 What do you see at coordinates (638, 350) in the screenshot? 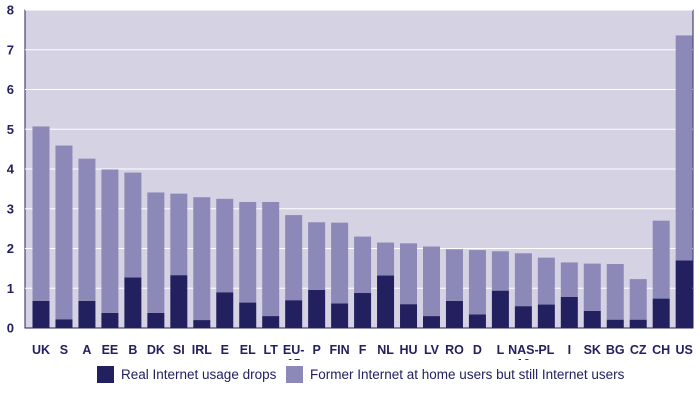
I see `x-tick-label: CZ` at bounding box center [638, 350].